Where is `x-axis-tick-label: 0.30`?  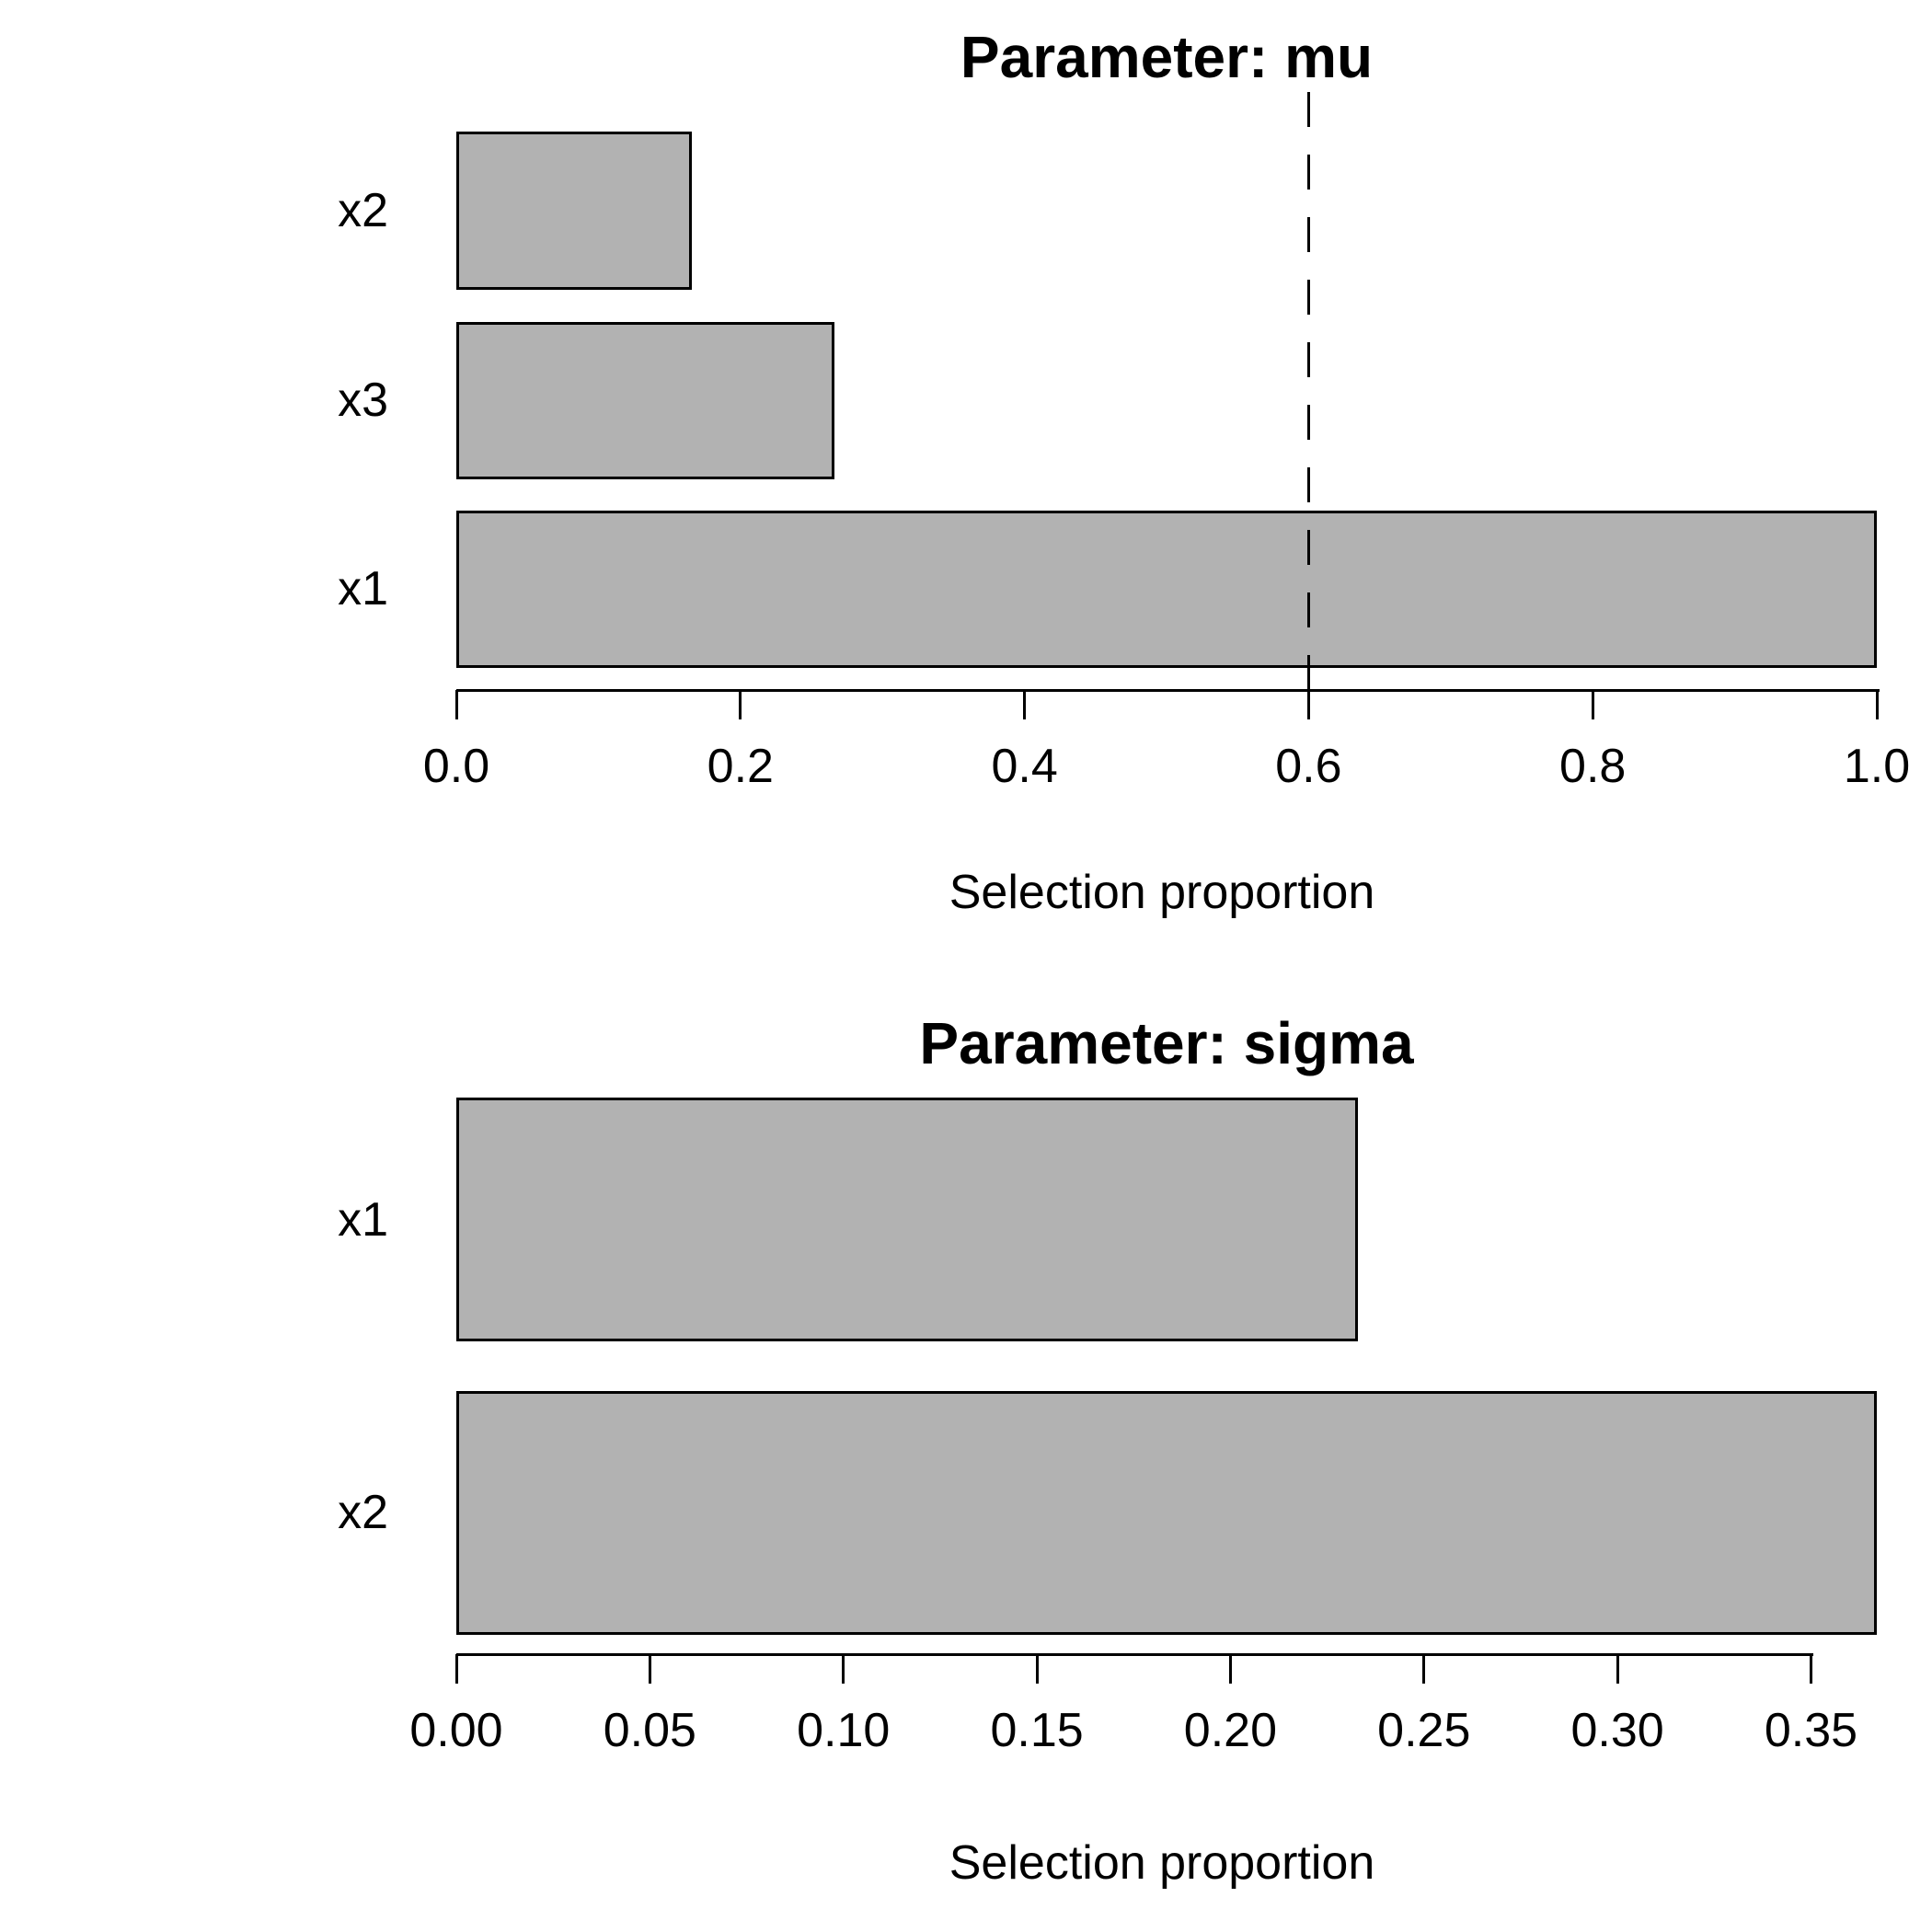 x-axis-tick-label: 0.30 is located at coordinates (1617, 1730).